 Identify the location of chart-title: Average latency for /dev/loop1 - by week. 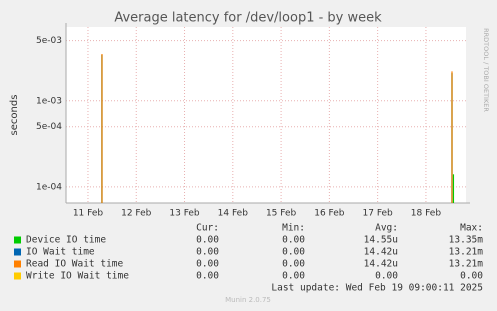
(248, 18).